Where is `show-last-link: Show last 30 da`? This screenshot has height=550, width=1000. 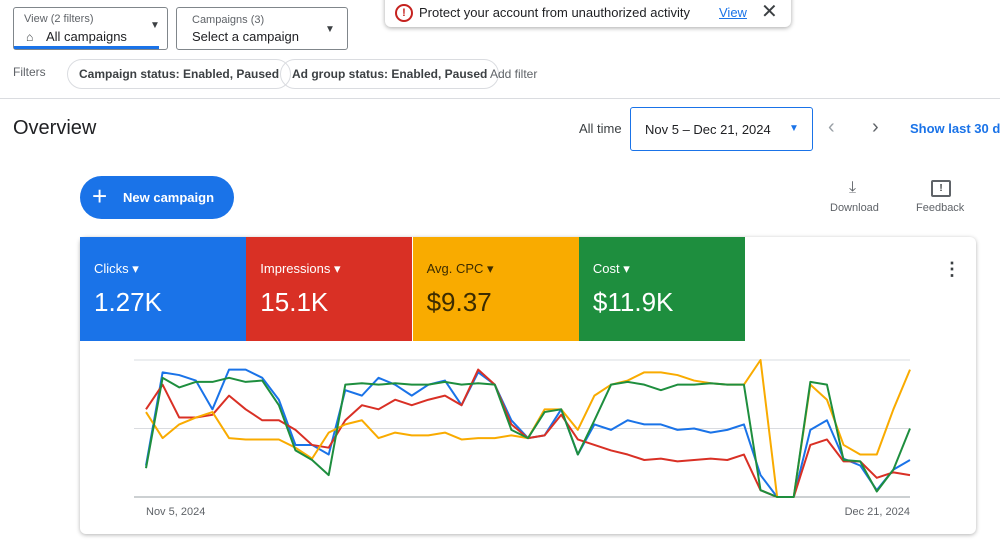
show-last-link: Show last 30 da is located at coordinates (955, 128).